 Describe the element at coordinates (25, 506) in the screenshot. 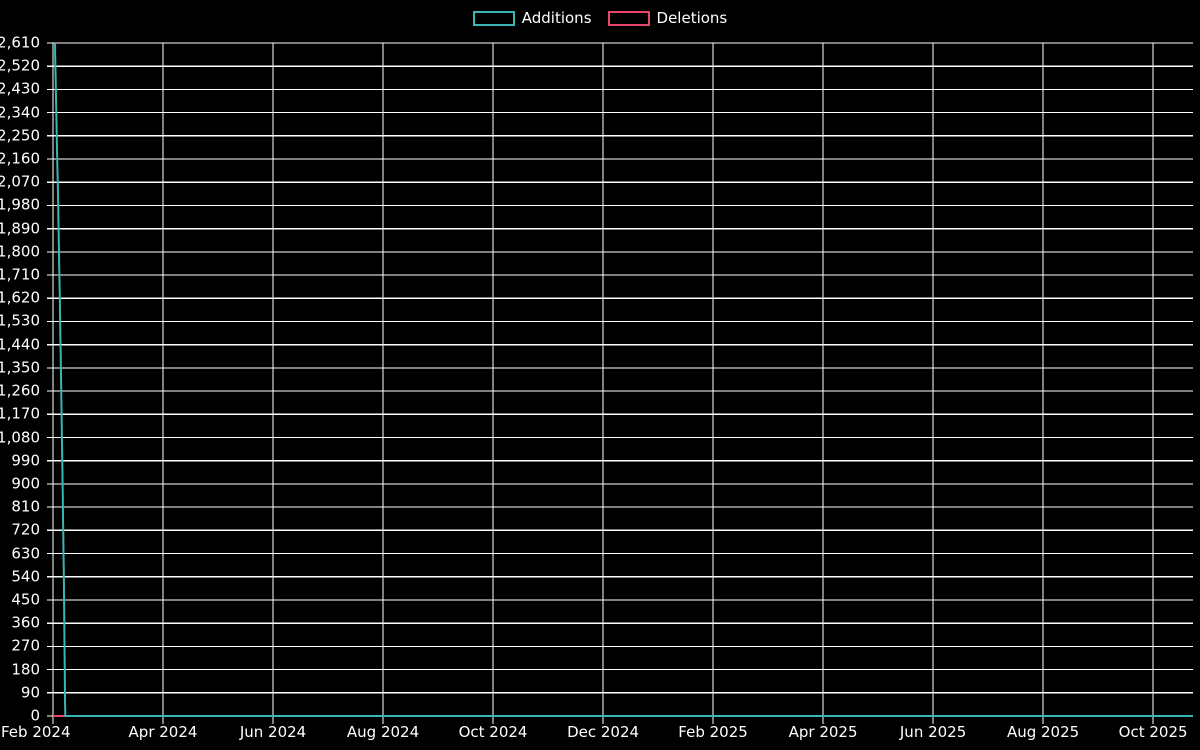

I see `y-axis-tick-label: 810` at that location.